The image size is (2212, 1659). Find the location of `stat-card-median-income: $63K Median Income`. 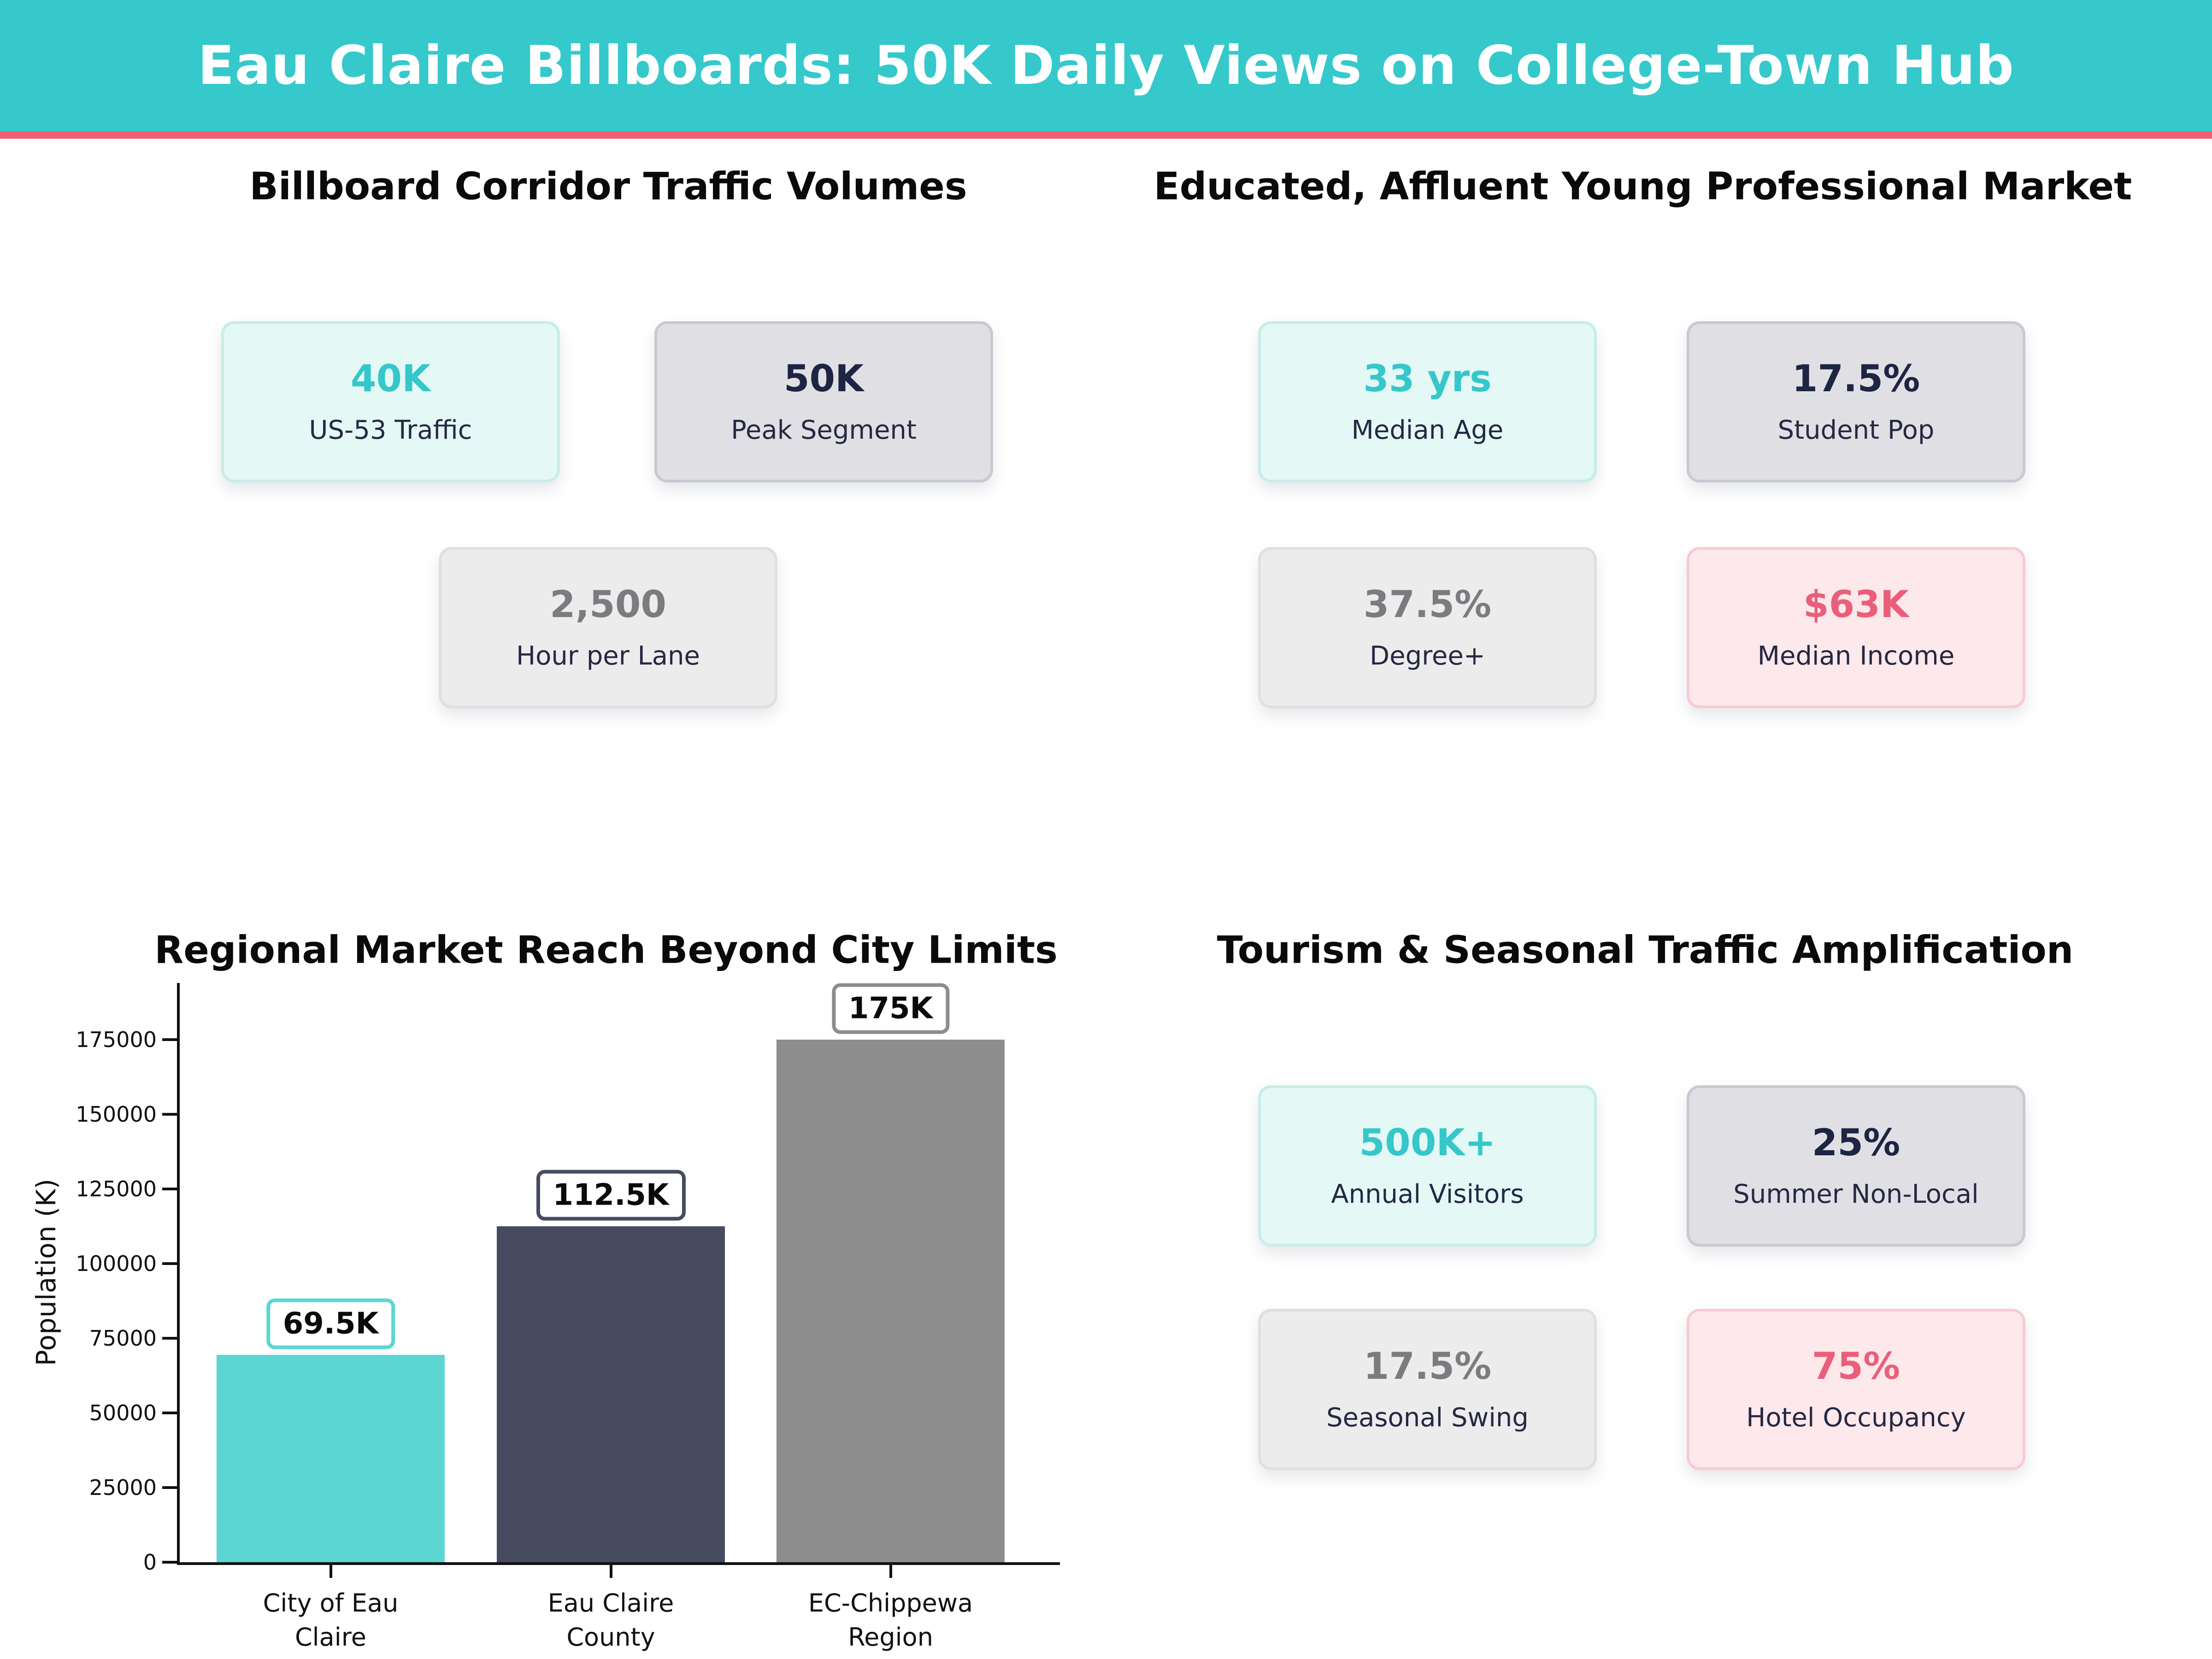

stat-card-median-income: $63K Median Income is located at coordinates (1856, 627).